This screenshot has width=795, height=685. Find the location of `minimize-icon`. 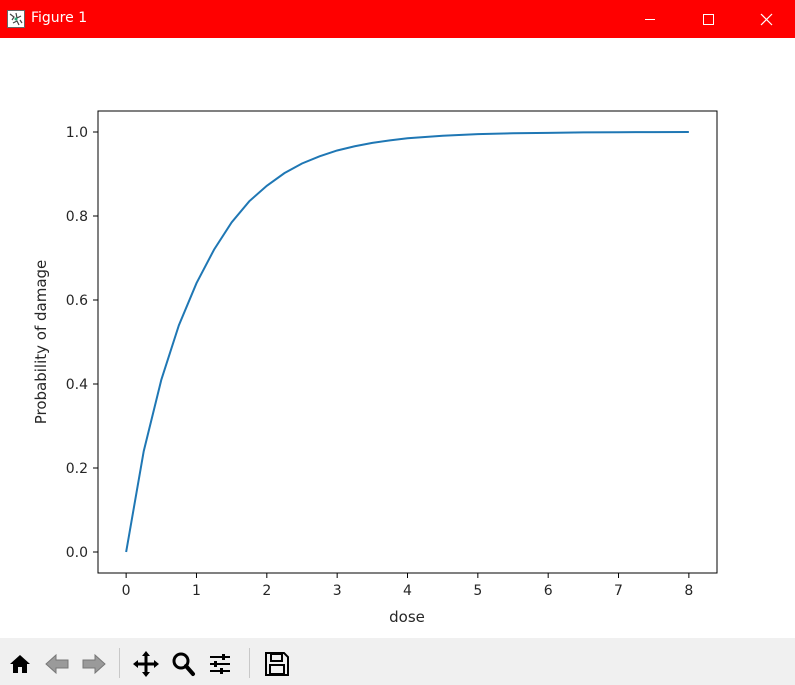

minimize-icon is located at coordinates (650, 19).